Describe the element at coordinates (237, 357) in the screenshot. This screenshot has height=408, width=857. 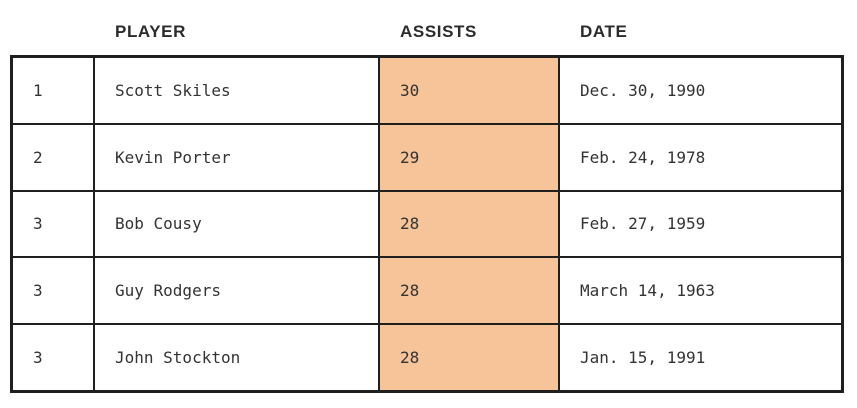
I see `player-cell: John Stockton` at that location.